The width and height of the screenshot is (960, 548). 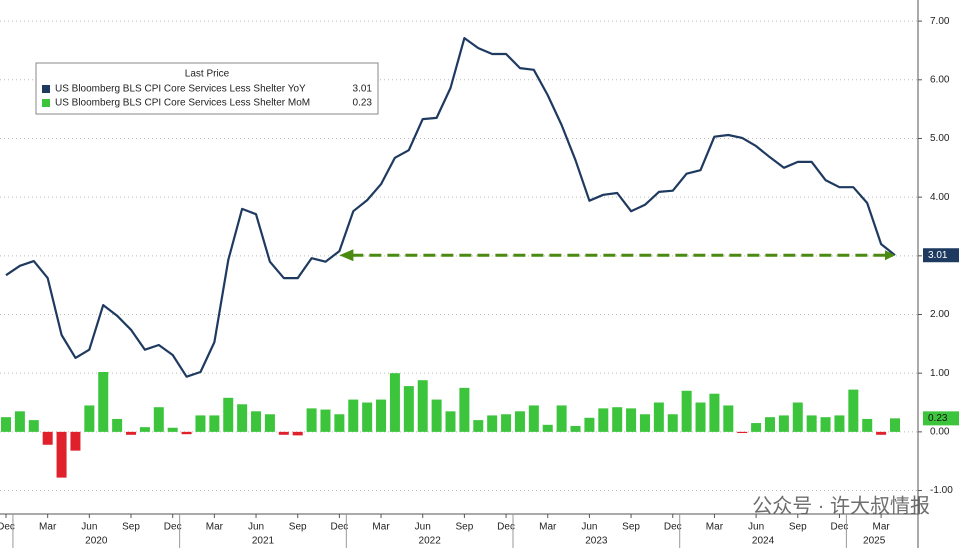 What do you see at coordinates (430, 541) in the screenshot?
I see `year-label: 2022` at bounding box center [430, 541].